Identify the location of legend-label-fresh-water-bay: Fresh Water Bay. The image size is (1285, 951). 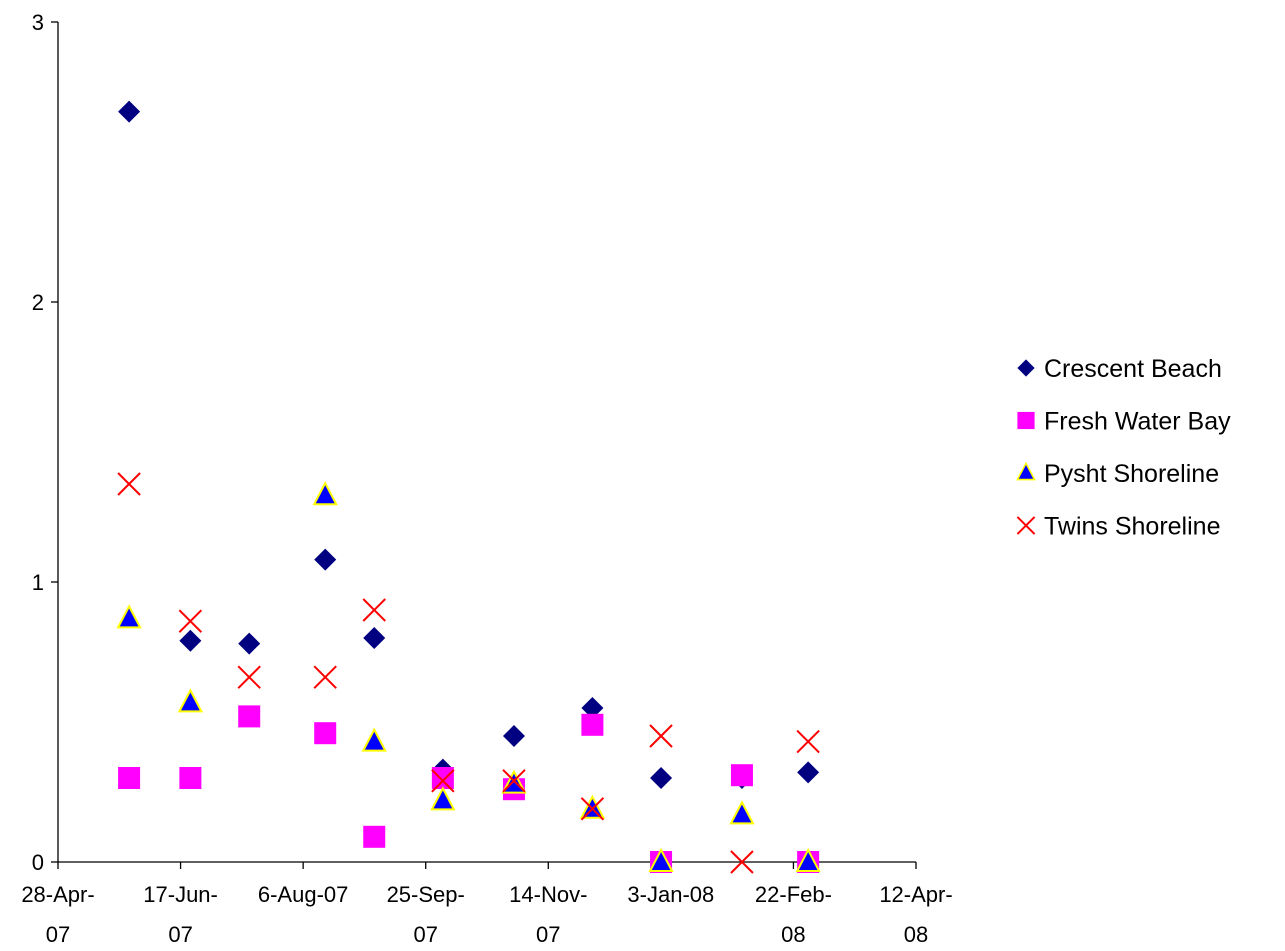
(1137, 422).